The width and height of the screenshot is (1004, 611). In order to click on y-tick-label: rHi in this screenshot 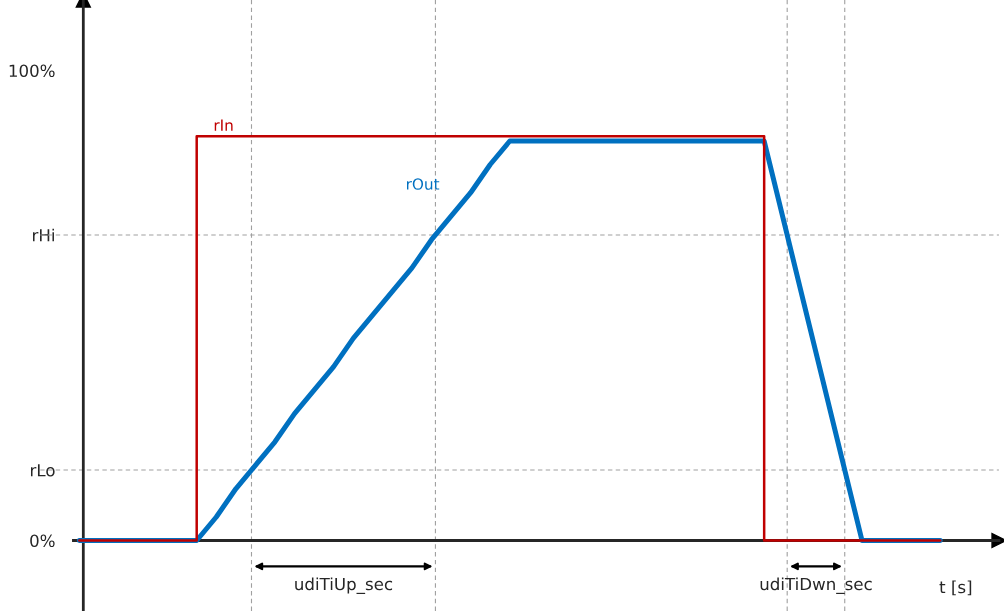, I will do `click(43, 235)`.